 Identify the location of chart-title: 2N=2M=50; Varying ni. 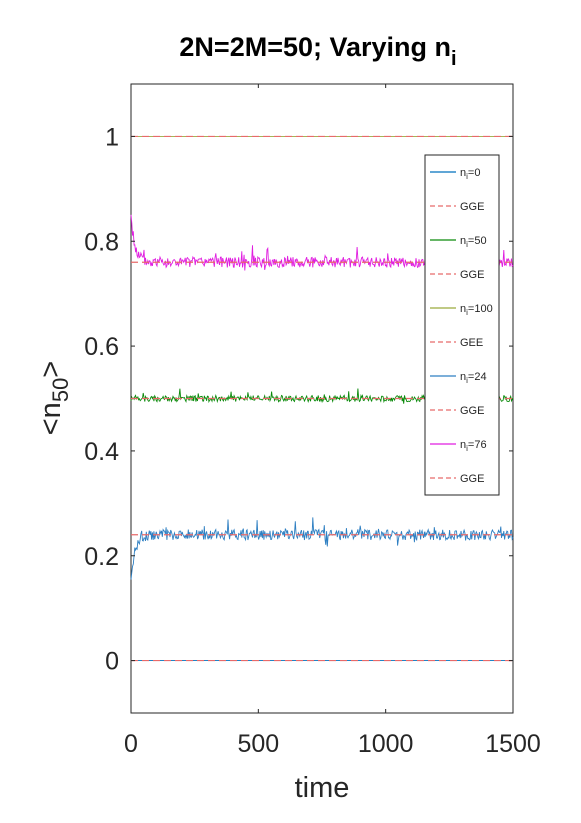
(317, 51).